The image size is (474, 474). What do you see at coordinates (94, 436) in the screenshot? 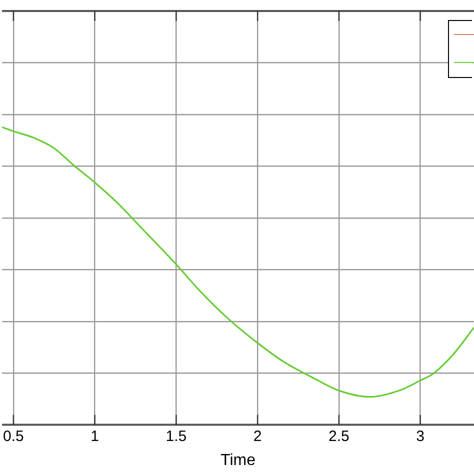
I see `x-tick-label: 1` at bounding box center [94, 436].